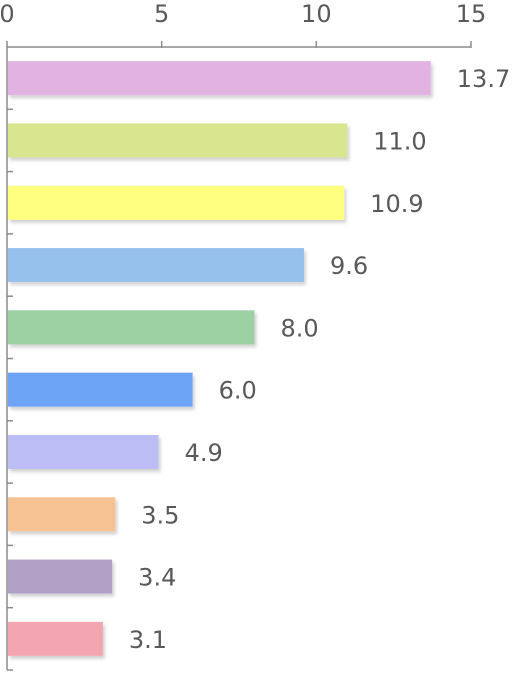  What do you see at coordinates (204, 453) in the screenshot?
I see `data-label: 4.9` at bounding box center [204, 453].